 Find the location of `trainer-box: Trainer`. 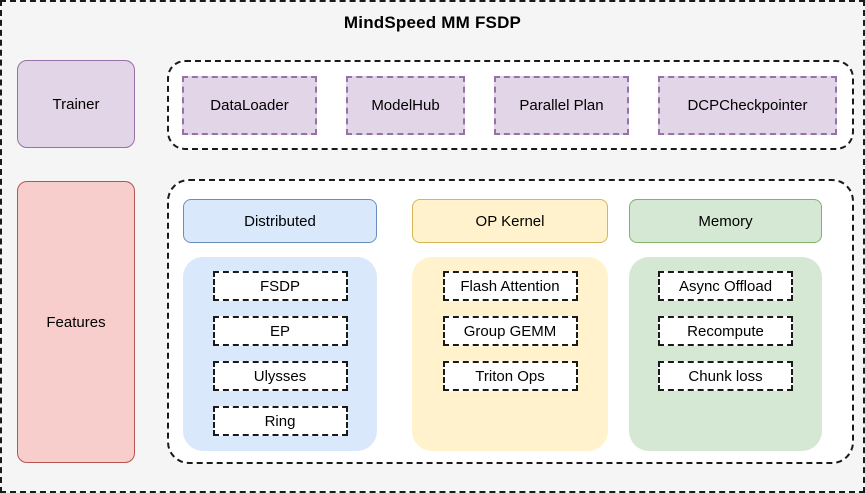

trainer-box: Trainer is located at coordinates (76, 104).